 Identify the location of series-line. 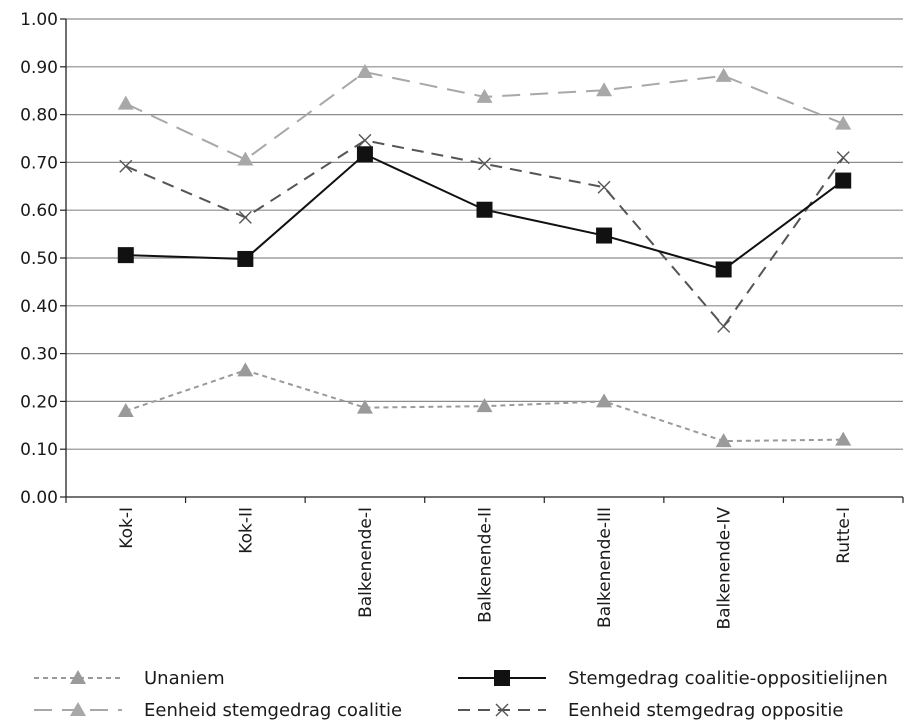
(484, 115).